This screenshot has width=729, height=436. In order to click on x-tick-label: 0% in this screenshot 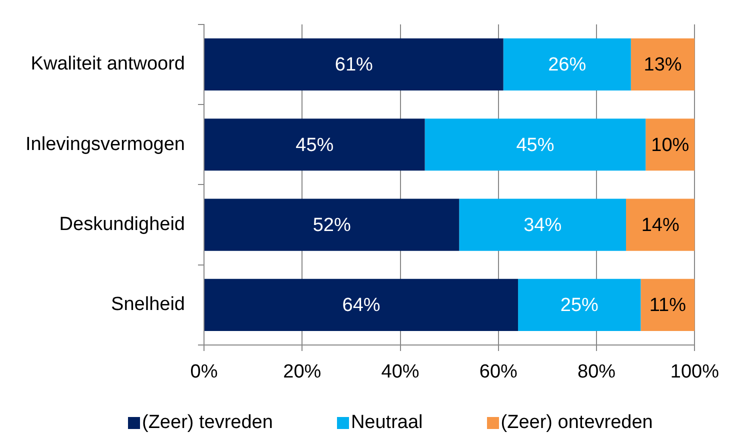, I will do `click(204, 372)`.